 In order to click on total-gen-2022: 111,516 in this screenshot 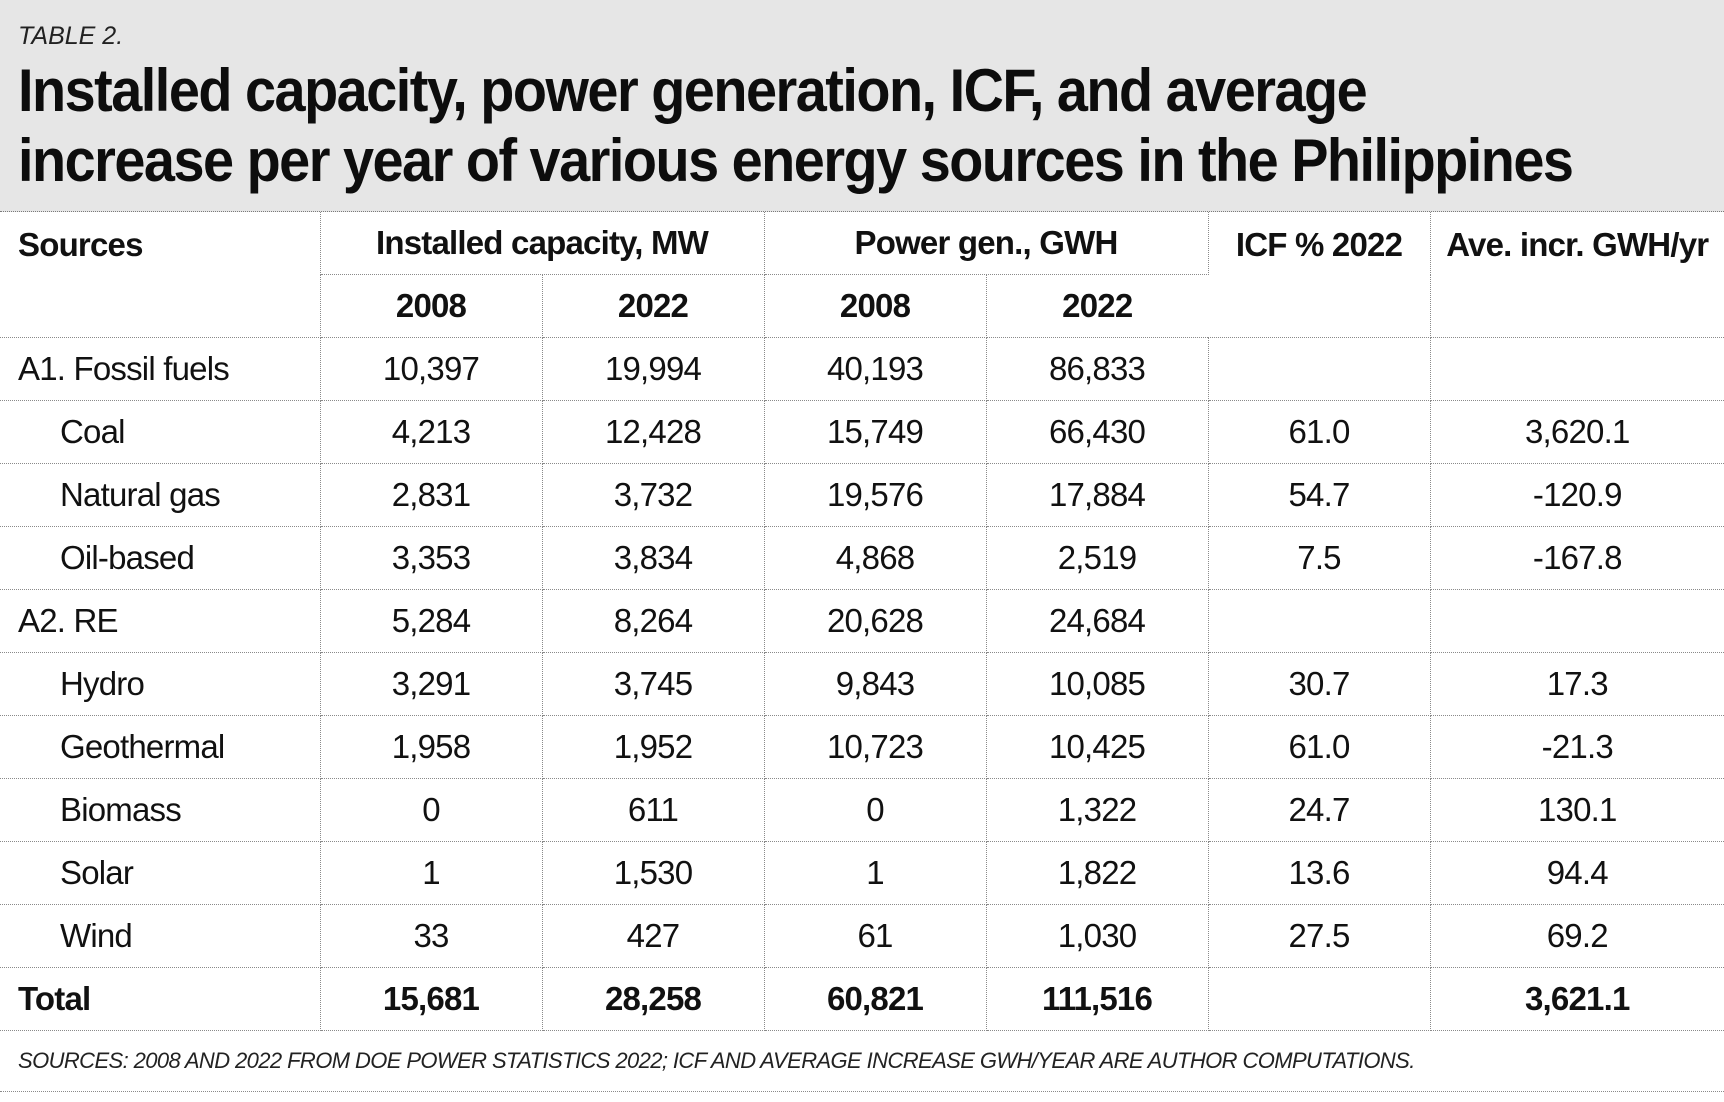, I will do `click(1097, 999)`.